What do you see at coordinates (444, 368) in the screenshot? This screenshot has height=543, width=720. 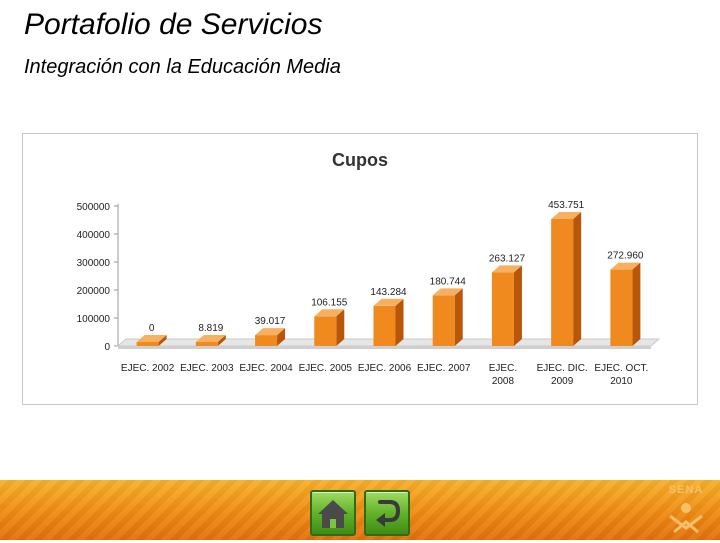 I see `x-tick-label: EJEC. 2007` at bounding box center [444, 368].